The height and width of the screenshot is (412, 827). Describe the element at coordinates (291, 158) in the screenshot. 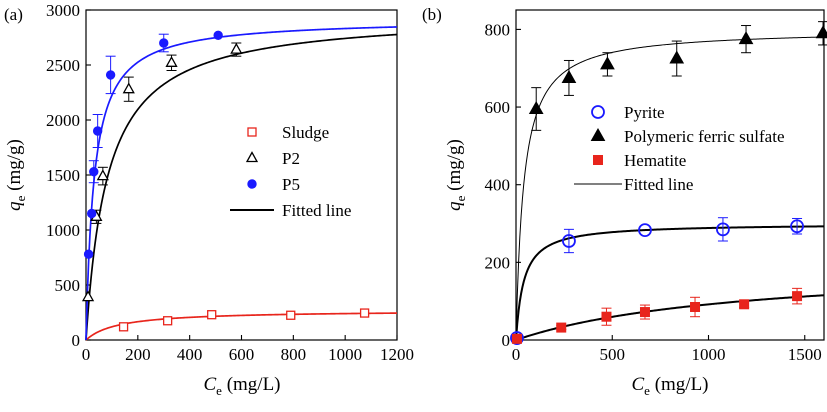

I see `panel-a-legend-label-p2: P2` at that location.